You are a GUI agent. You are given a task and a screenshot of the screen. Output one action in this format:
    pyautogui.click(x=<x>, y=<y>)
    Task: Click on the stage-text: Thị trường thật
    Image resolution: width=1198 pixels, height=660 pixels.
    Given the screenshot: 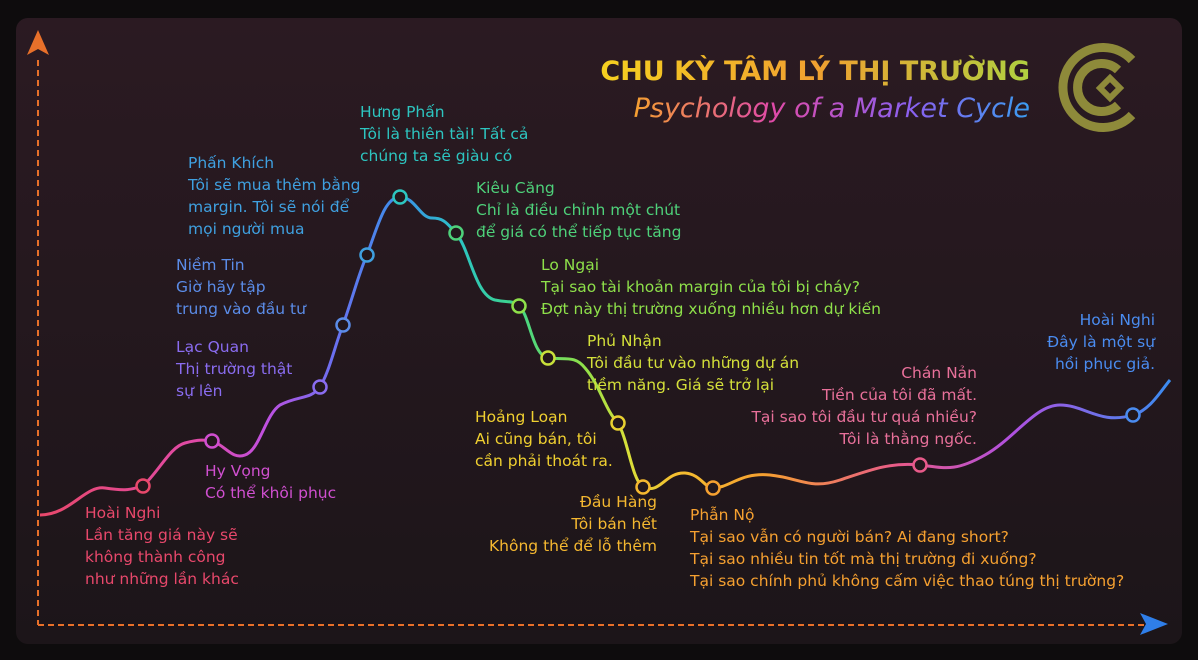 What is the action you would take?
    pyautogui.click(x=233, y=369)
    